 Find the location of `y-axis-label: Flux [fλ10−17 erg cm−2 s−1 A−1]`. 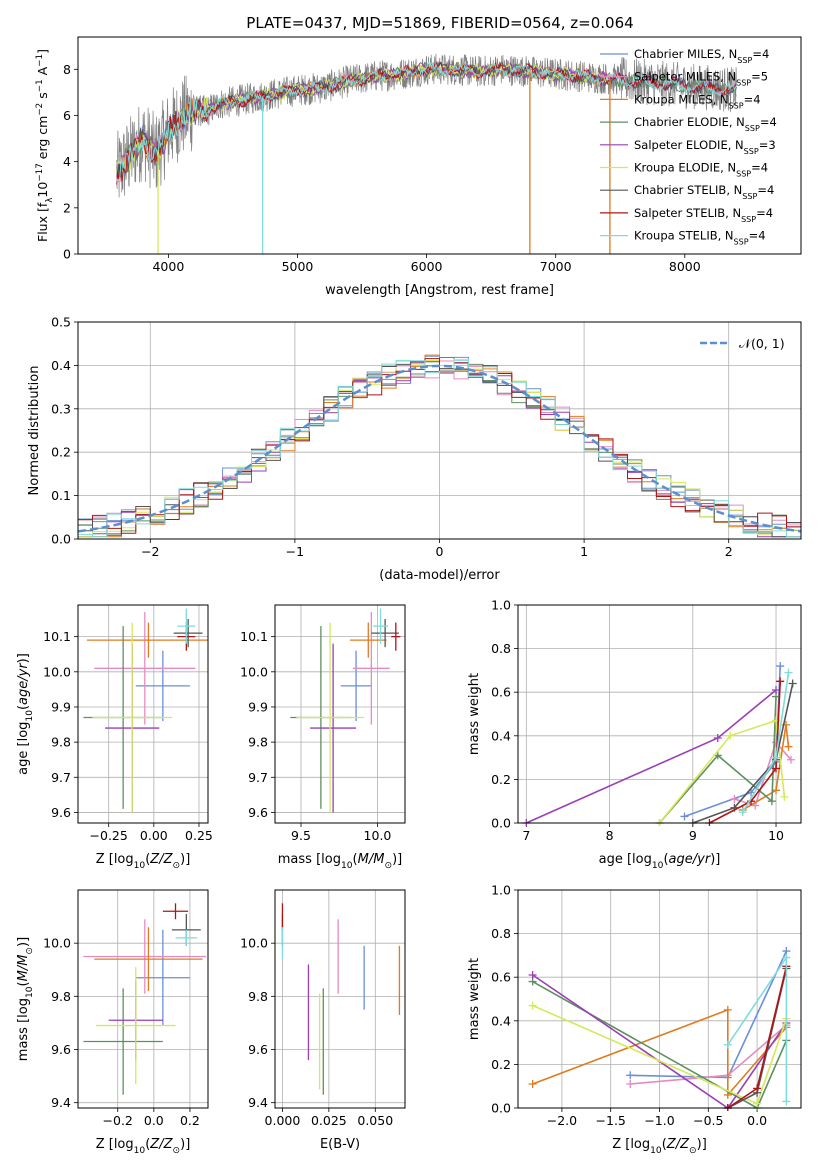

y-axis-label: Flux [fλ10−17 erg cm−2 s−1 A−1] is located at coordinates (45, 145).